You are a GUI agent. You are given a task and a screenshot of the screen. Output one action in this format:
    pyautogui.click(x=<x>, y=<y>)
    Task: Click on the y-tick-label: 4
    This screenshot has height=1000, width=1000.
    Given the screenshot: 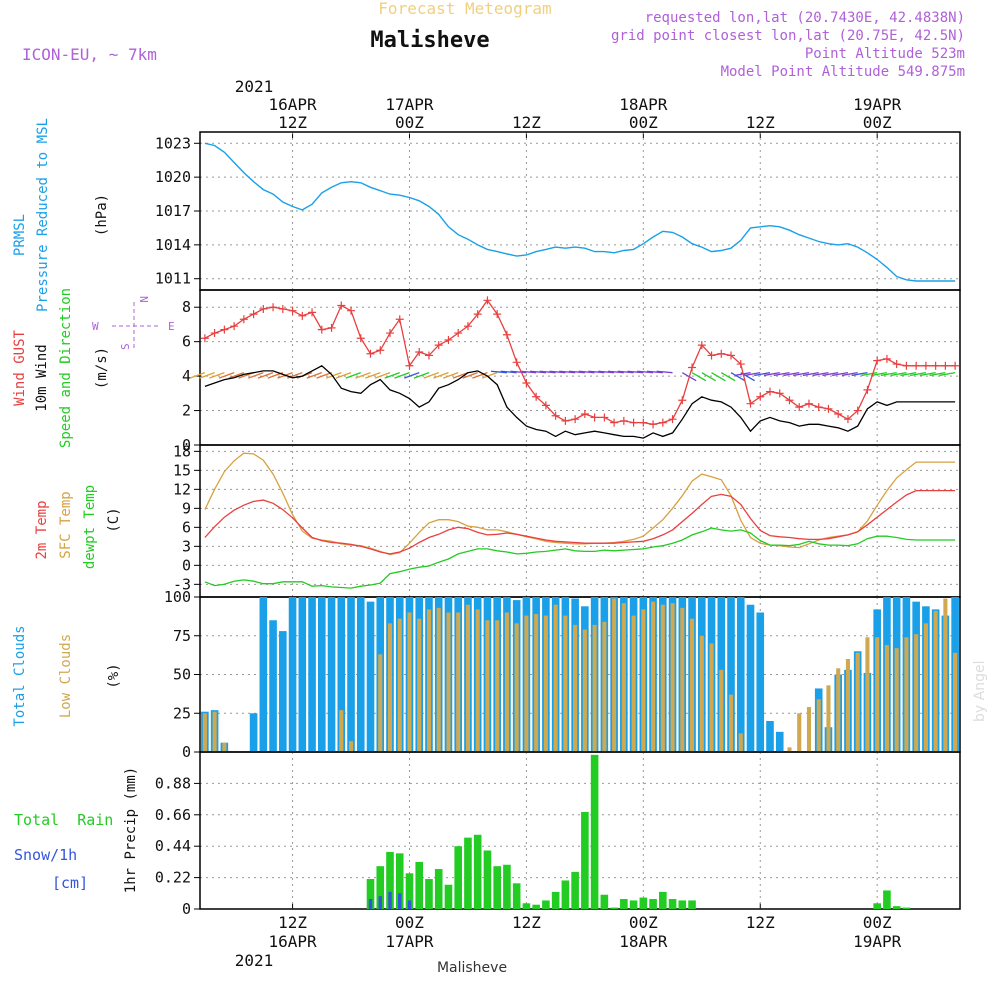 What is the action you would take?
    pyautogui.click(x=186, y=376)
    